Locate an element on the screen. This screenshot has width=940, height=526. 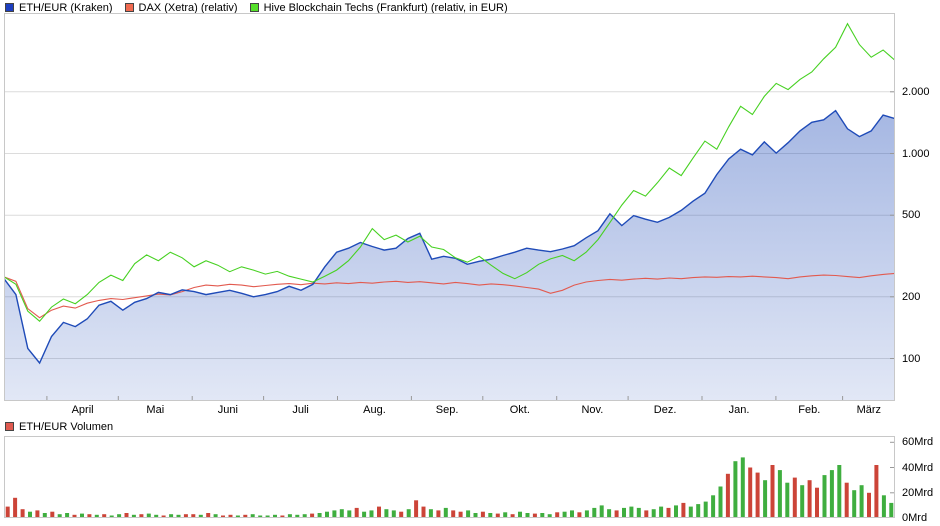
y-axis-label-500: 500 is located at coordinates (911, 215).